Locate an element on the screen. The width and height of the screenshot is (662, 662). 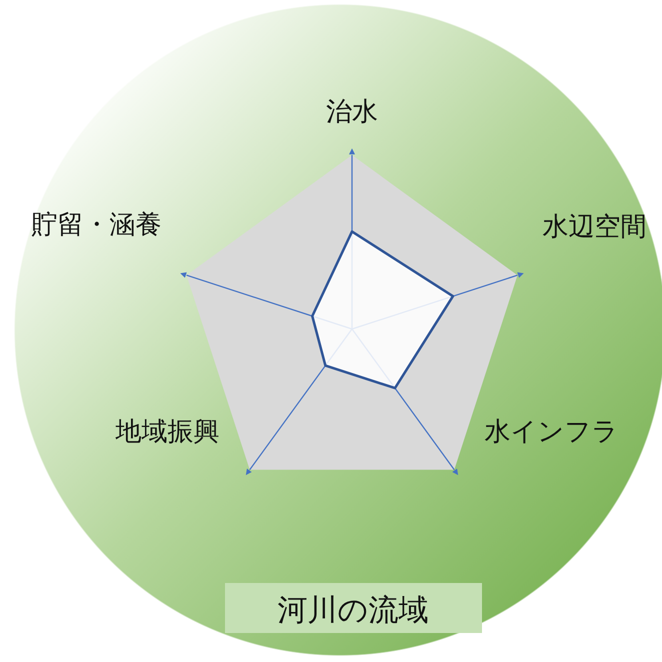
spoke-label: 貯留・涵養 is located at coordinates (97, 225).